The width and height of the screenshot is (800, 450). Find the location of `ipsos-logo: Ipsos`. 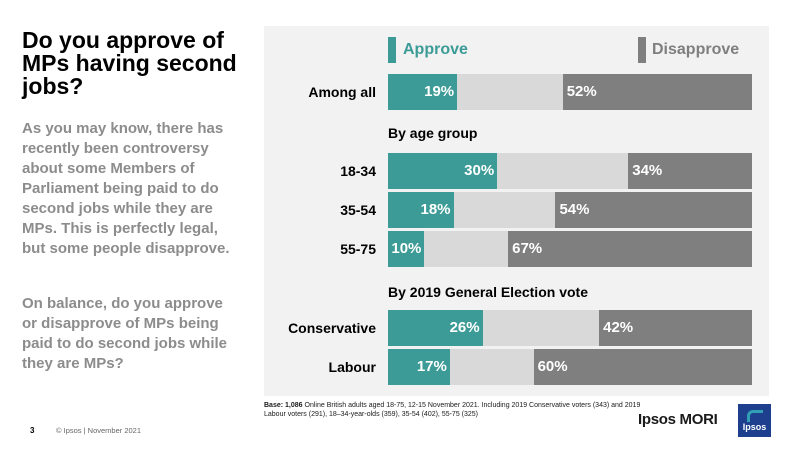

ipsos-logo: Ipsos is located at coordinates (754, 420).